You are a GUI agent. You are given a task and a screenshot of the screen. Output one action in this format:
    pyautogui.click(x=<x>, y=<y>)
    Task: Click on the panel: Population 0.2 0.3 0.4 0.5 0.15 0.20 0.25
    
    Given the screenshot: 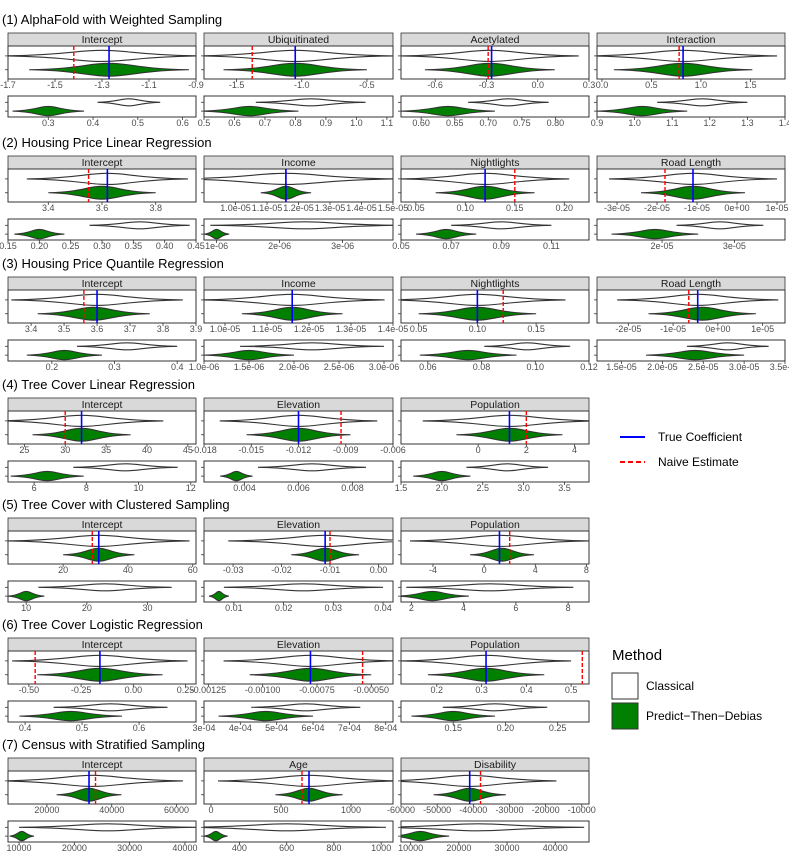 What is the action you would take?
    pyautogui.click(x=494, y=685)
    